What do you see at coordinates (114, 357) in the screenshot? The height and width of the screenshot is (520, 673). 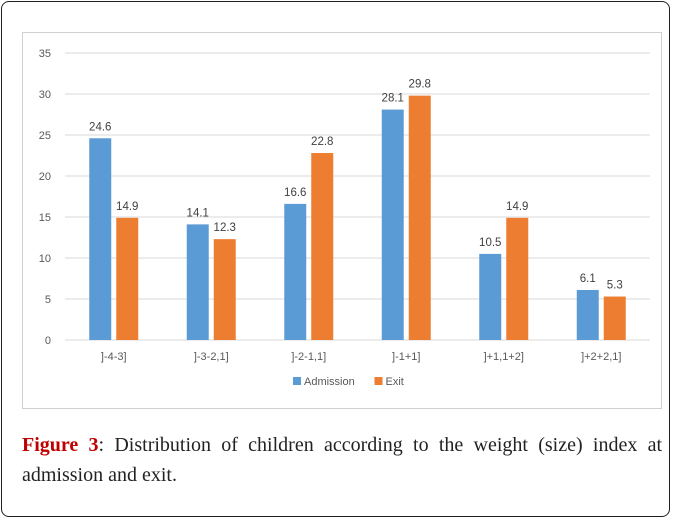 I see `x-tick-label: ]-4-3]` at bounding box center [114, 357].